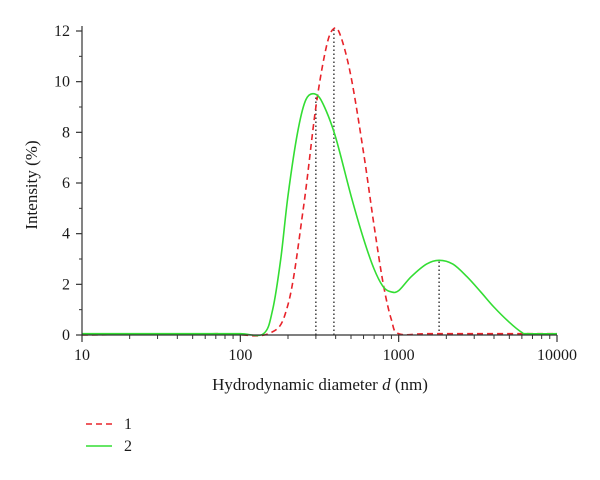 This screenshot has width=600, height=480. I want to click on x-axis-title-variable: d, so click(386, 384).